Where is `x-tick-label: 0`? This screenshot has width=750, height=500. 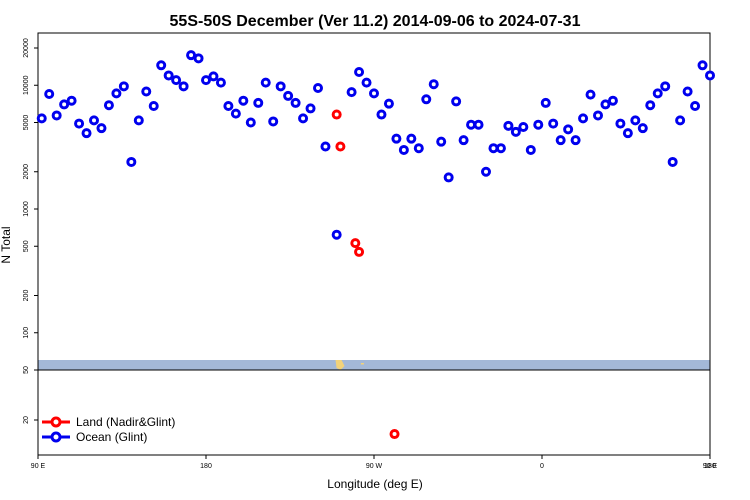 x-tick-label: 0 is located at coordinates (542, 466).